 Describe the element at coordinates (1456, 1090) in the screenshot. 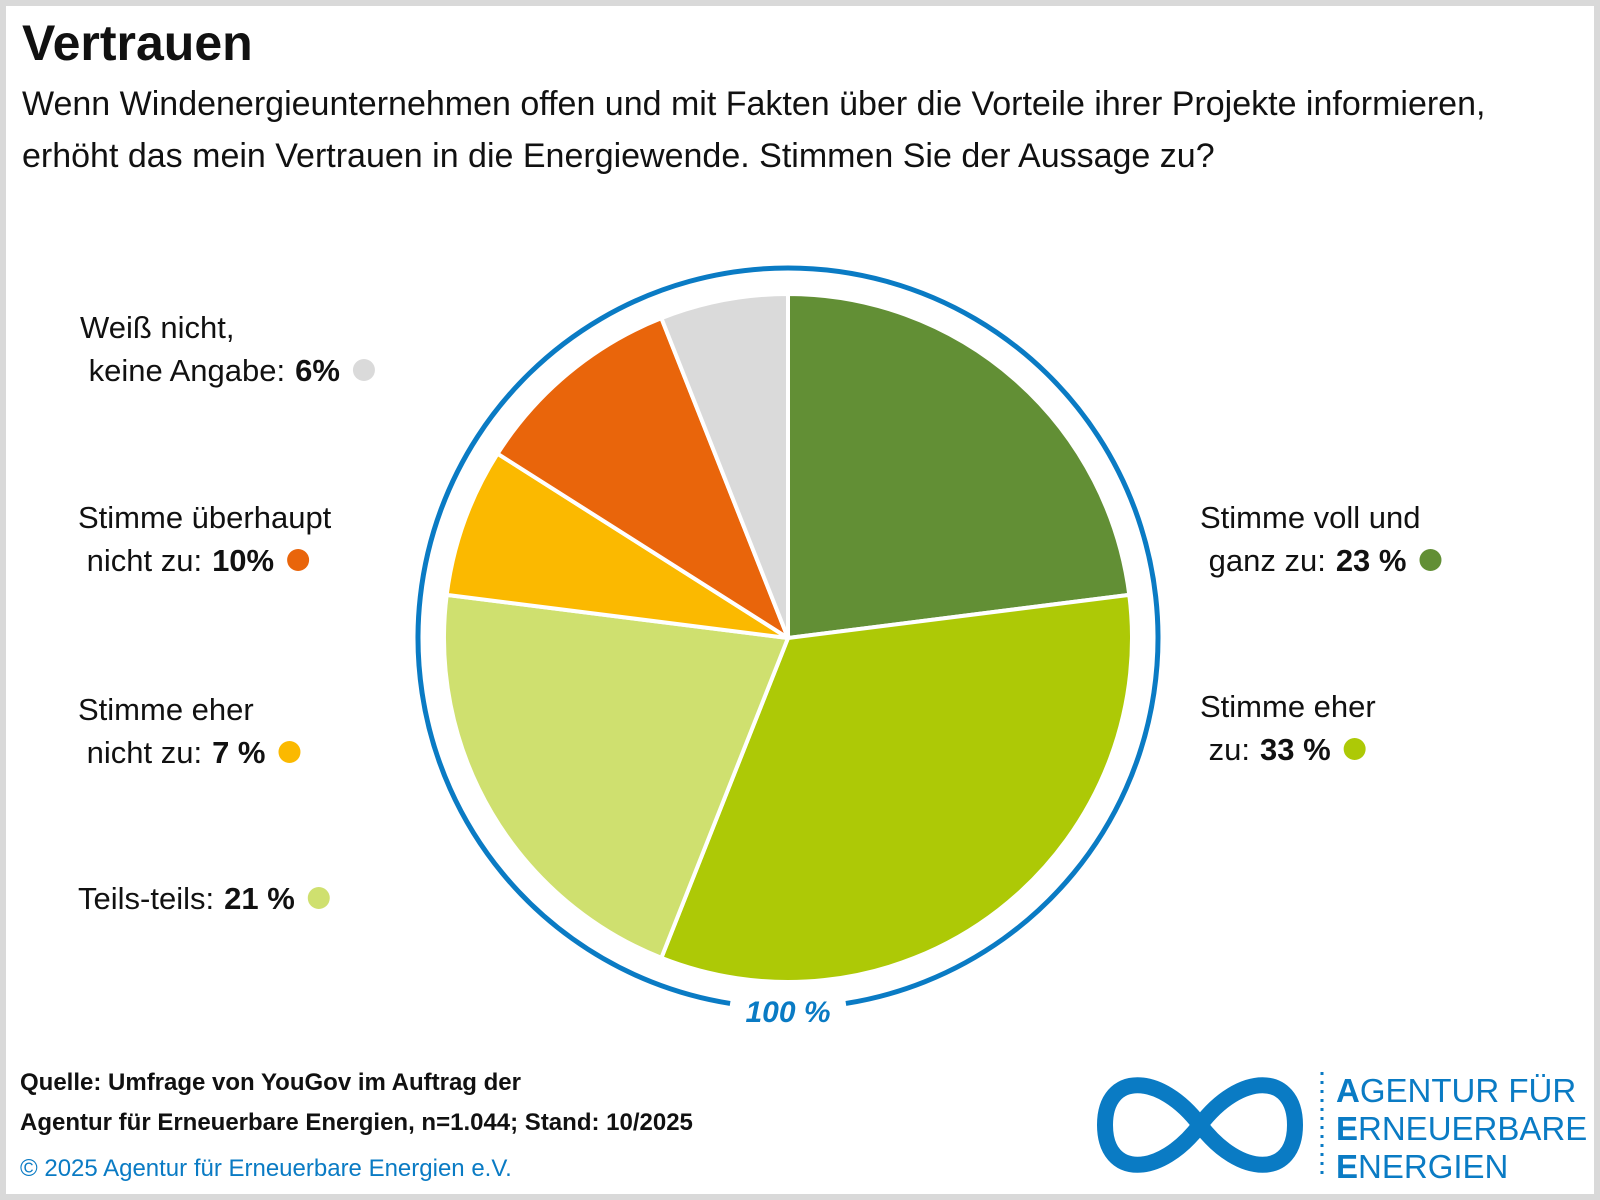

I see `logo-text: AGENTUR FÜR` at that location.